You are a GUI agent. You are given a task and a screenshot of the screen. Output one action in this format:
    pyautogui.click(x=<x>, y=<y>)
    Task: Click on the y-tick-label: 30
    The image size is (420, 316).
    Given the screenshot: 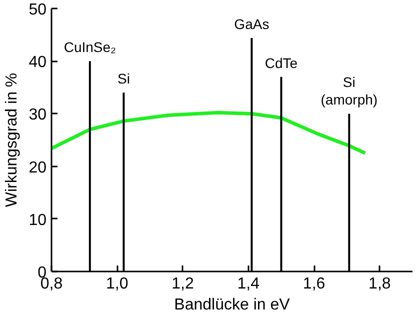 What is the action you would take?
    pyautogui.click(x=37, y=115)
    